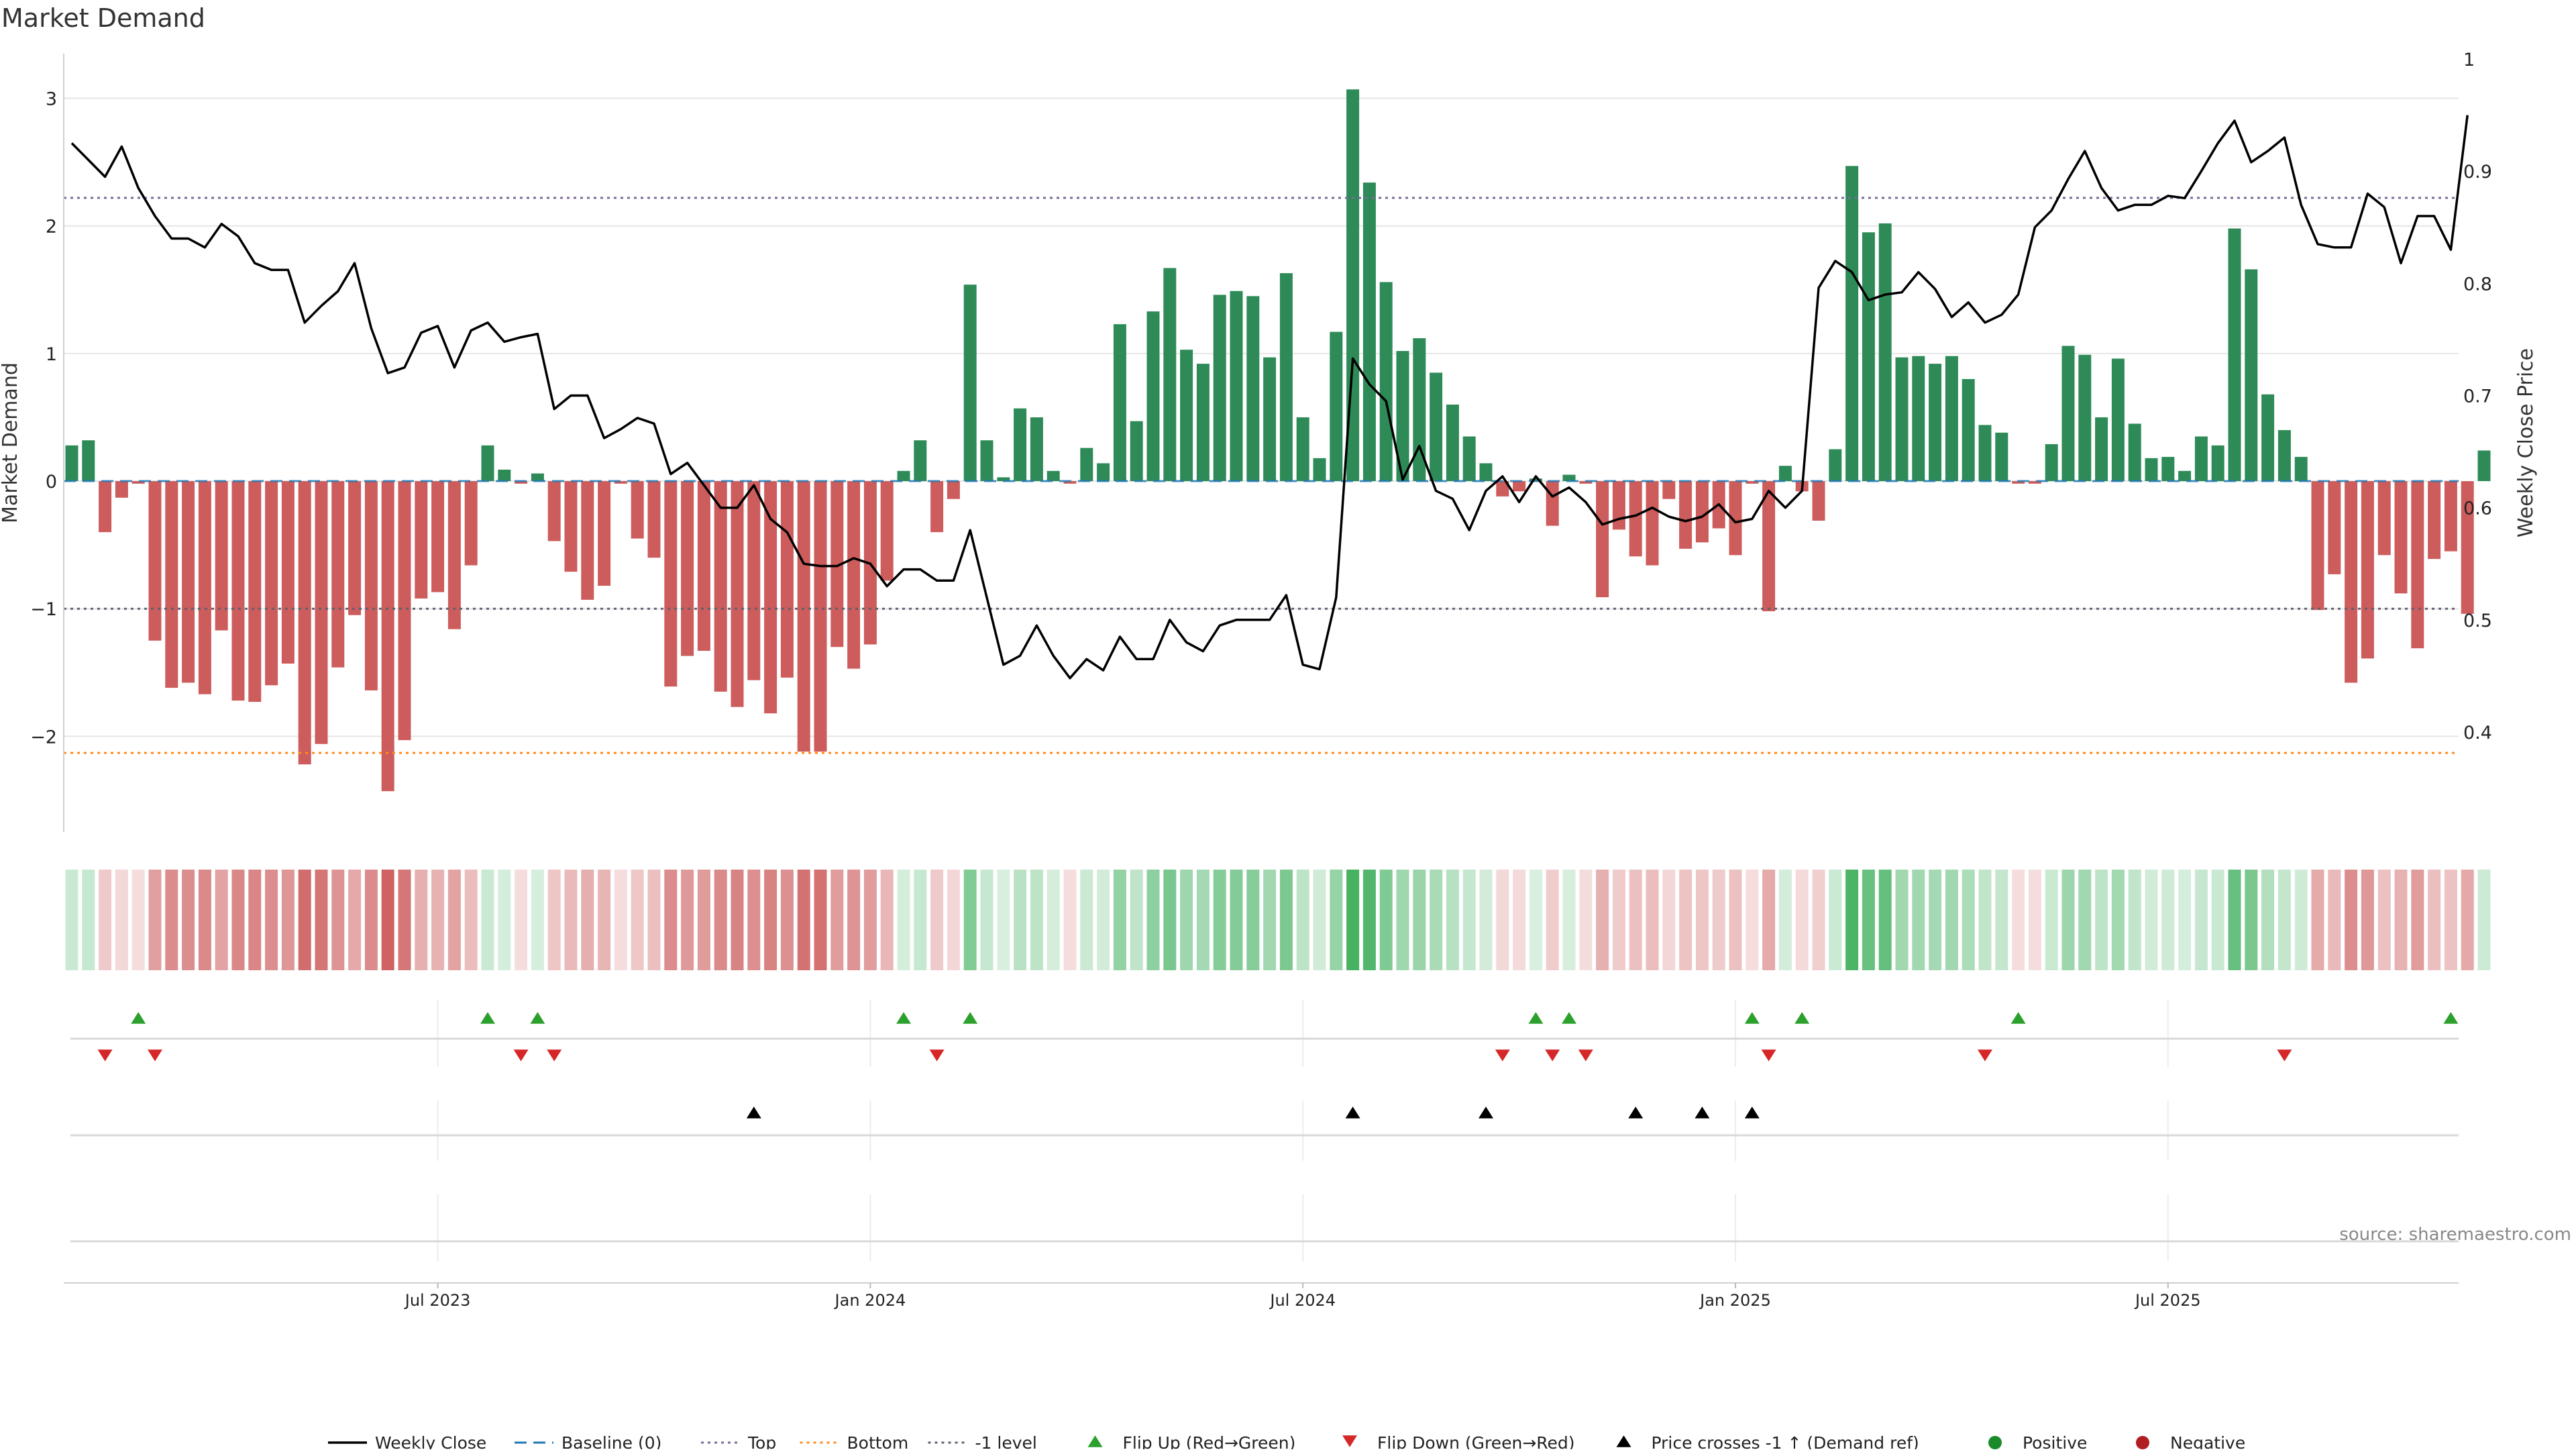  What do you see at coordinates (51, 482) in the screenshot?
I see `left-tick-label: 0` at bounding box center [51, 482].